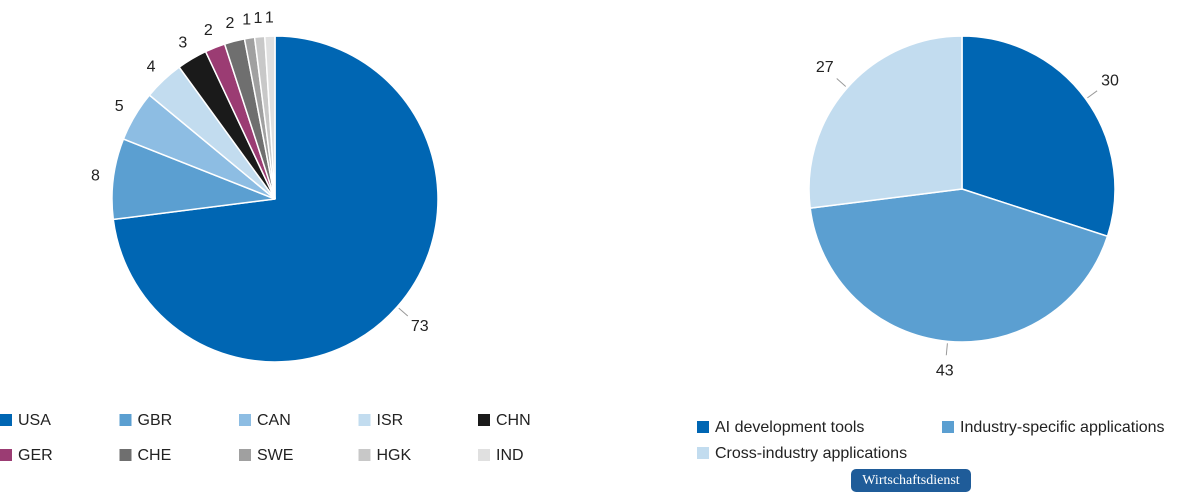 The image size is (1200, 492). I want to click on legend-label: IND, so click(510, 455).